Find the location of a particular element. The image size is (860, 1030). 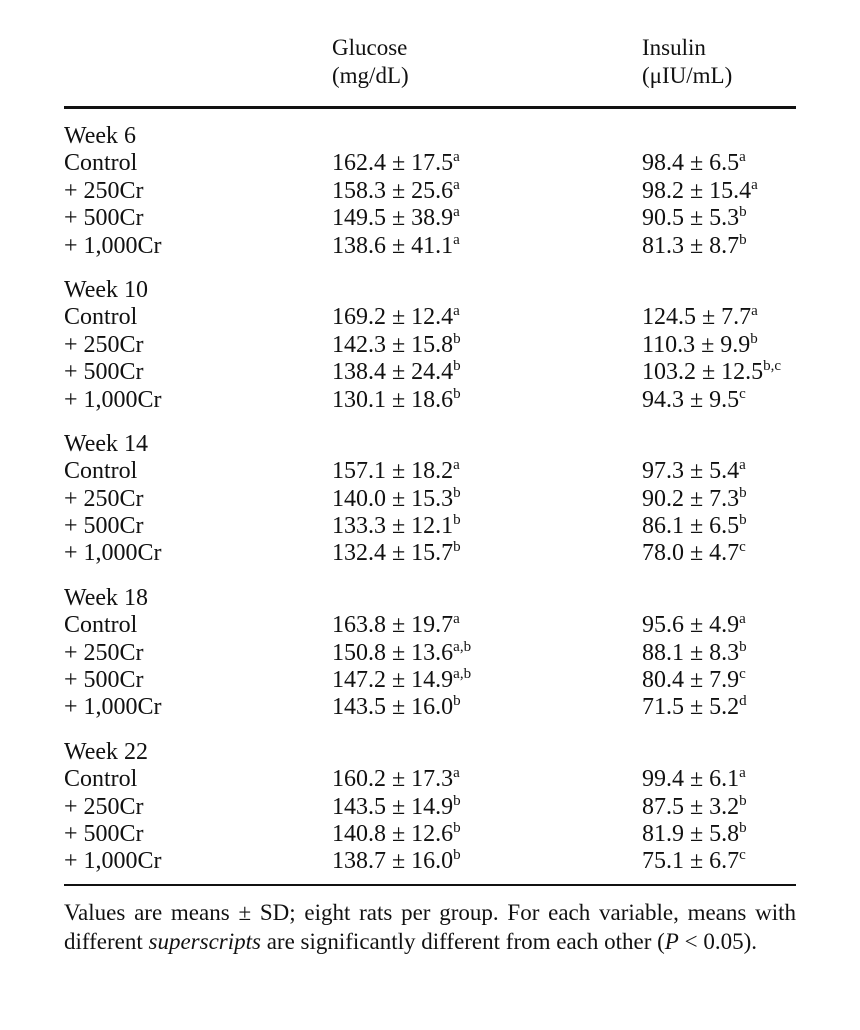

table-row: + 500Cr 133.3 ± 12.1b 86.1 ± 6.5b is located at coordinates (430, 526).